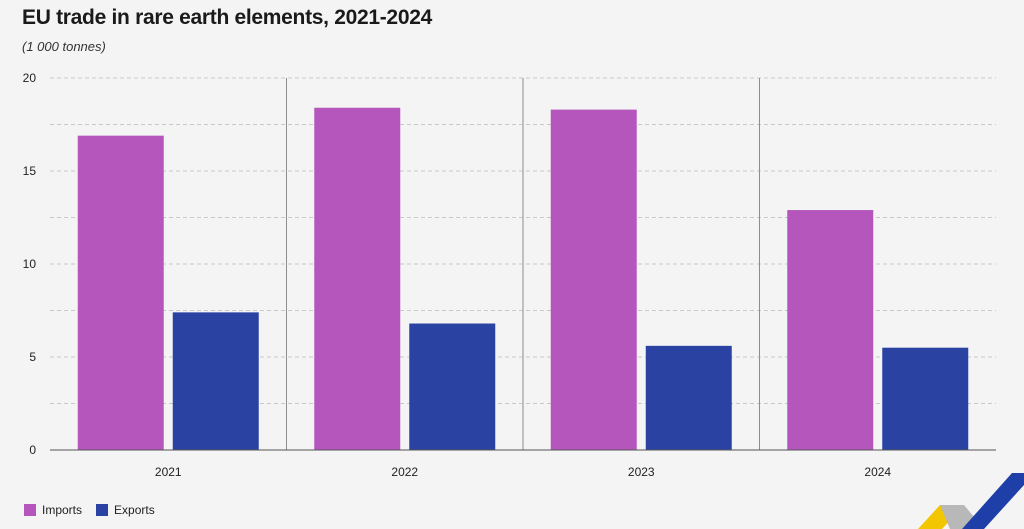 Image resolution: width=1024 pixels, height=529 pixels. I want to click on chart-subtitle: (1 000 tonnes), so click(64, 46).